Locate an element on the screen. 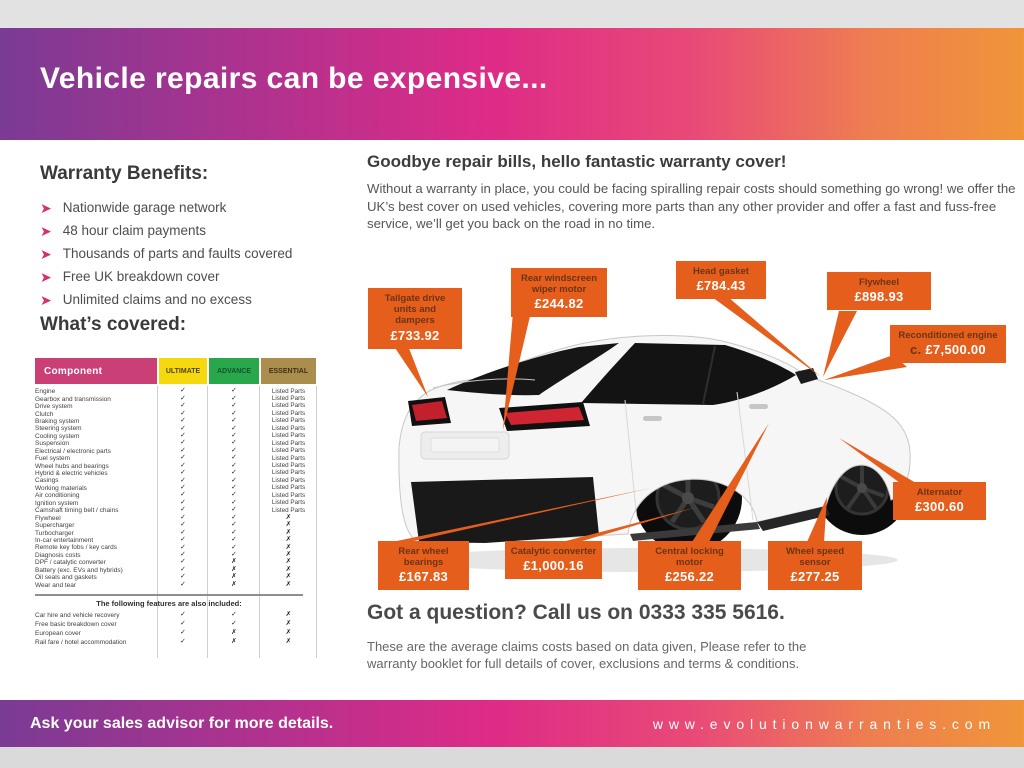  callout-wheel-speed: Wheel speed sensor £277.25 is located at coordinates (815, 566).